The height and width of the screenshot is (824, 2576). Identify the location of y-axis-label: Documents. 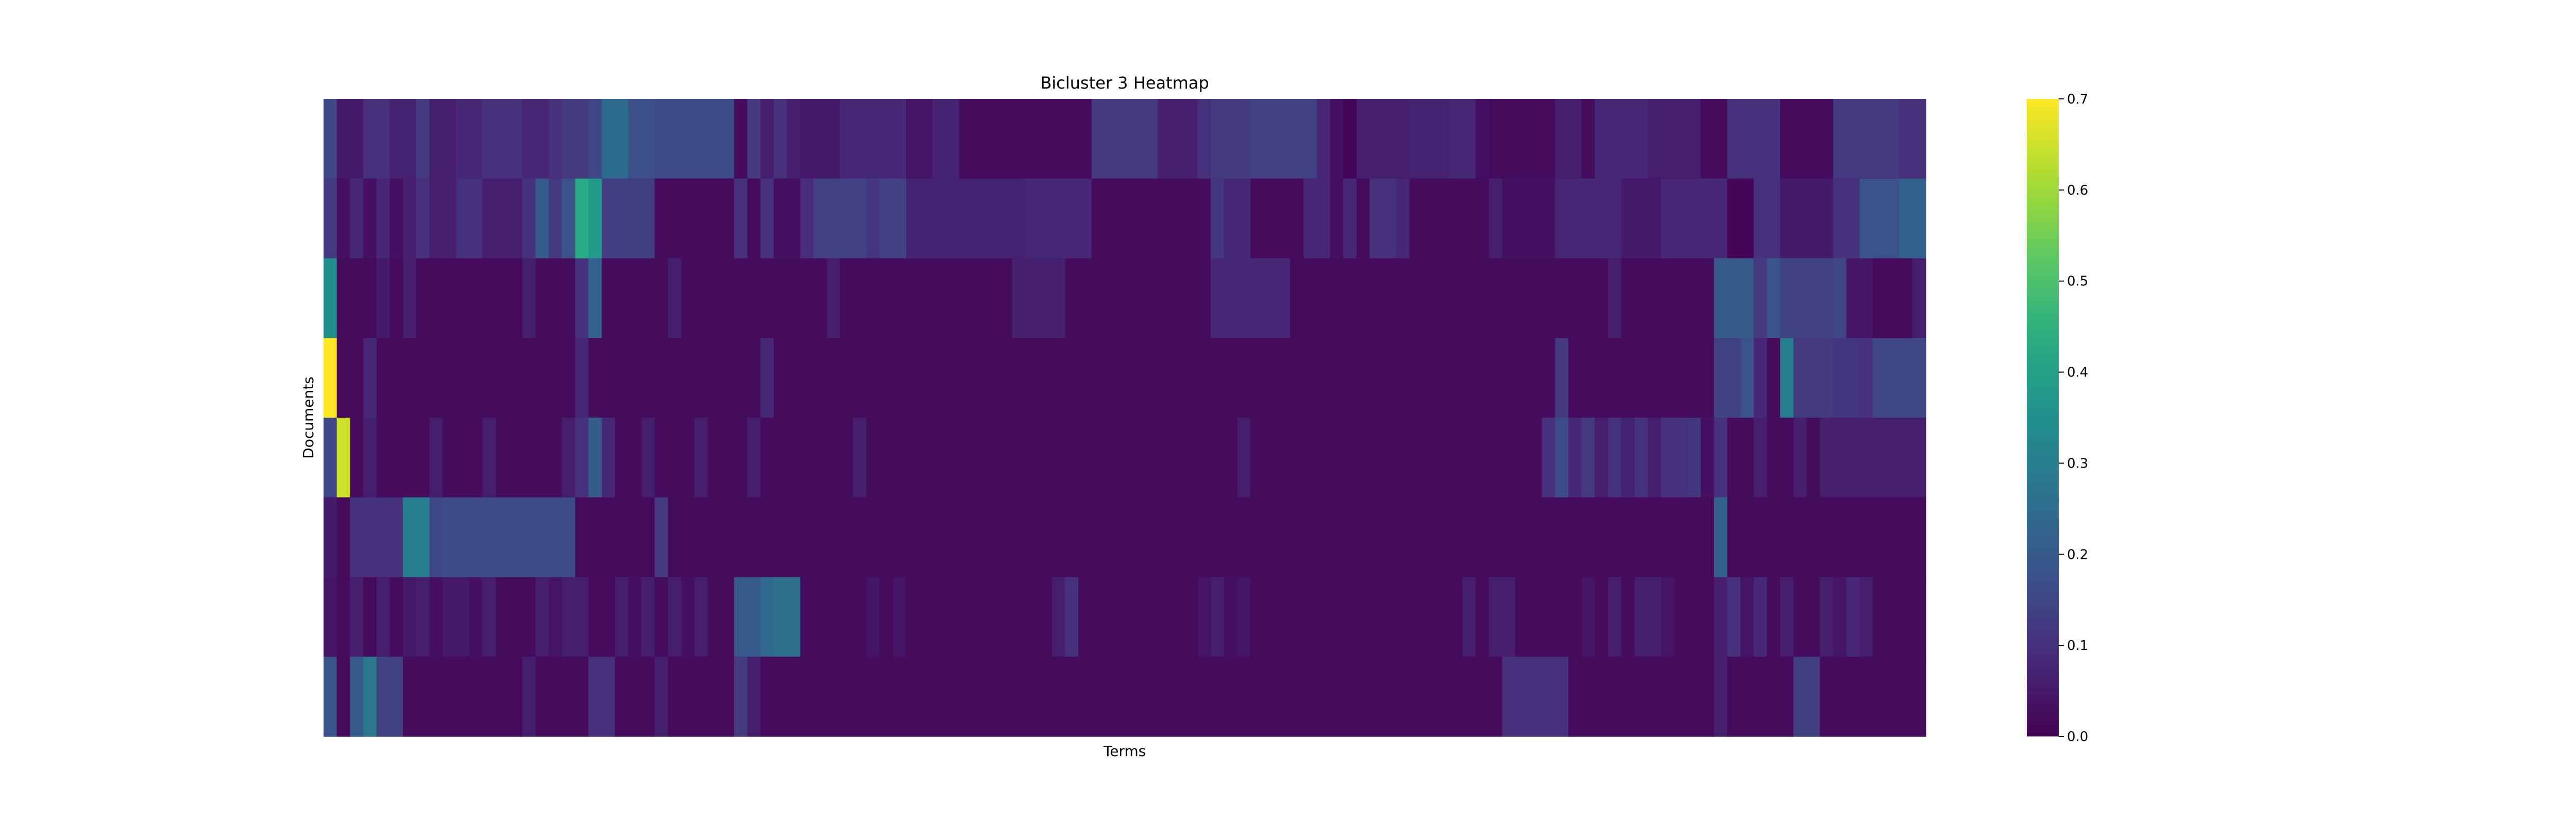
(308, 417).